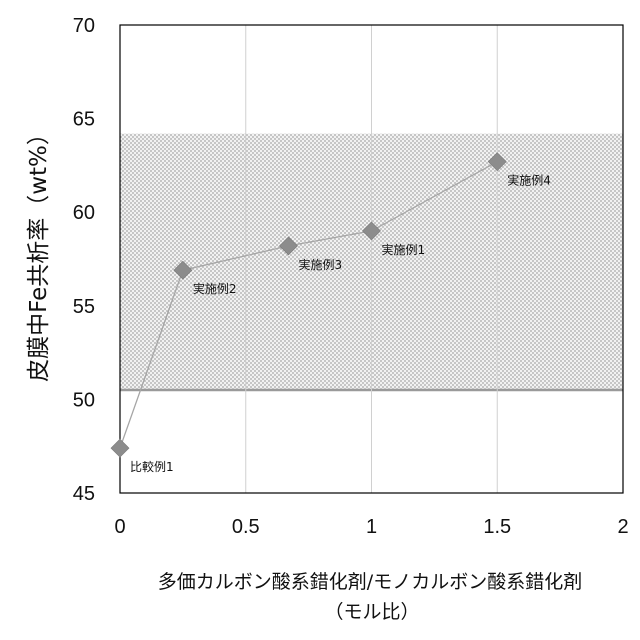 The width and height of the screenshot is (640, 640). I want to click on data-point-label: 実施例1, so click(404, 249).